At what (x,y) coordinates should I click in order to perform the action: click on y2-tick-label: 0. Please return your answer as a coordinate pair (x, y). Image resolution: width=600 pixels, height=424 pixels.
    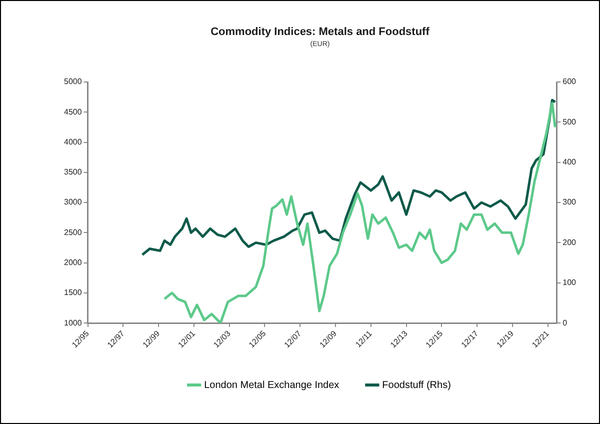
    Looking at the image, I should click on (565, 323).